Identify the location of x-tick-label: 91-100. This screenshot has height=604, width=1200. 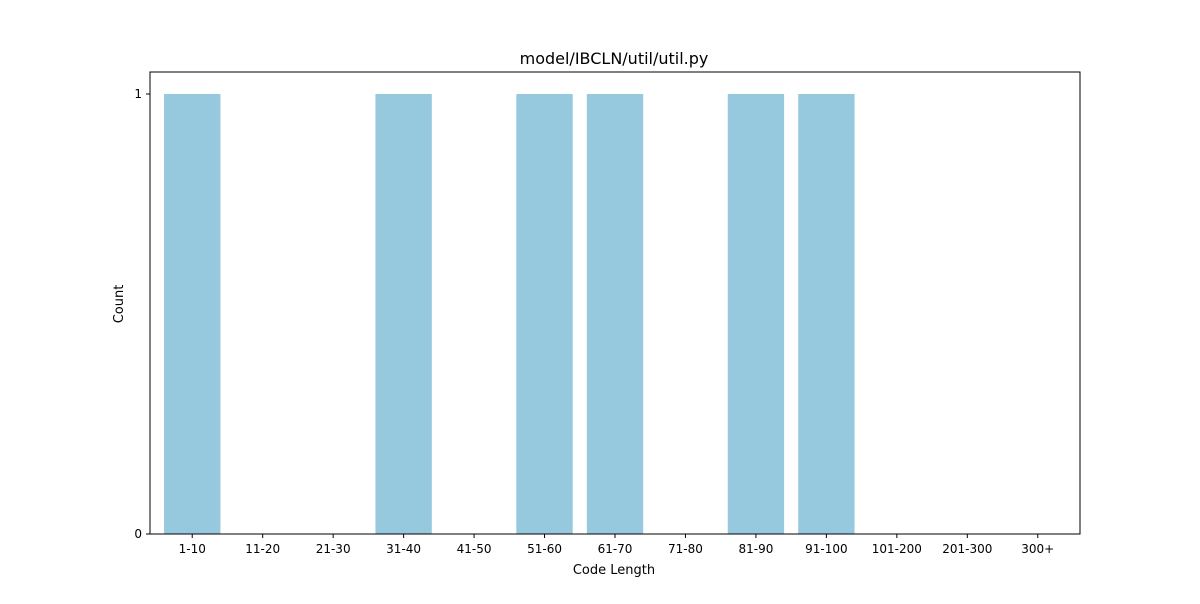
(826, 549).